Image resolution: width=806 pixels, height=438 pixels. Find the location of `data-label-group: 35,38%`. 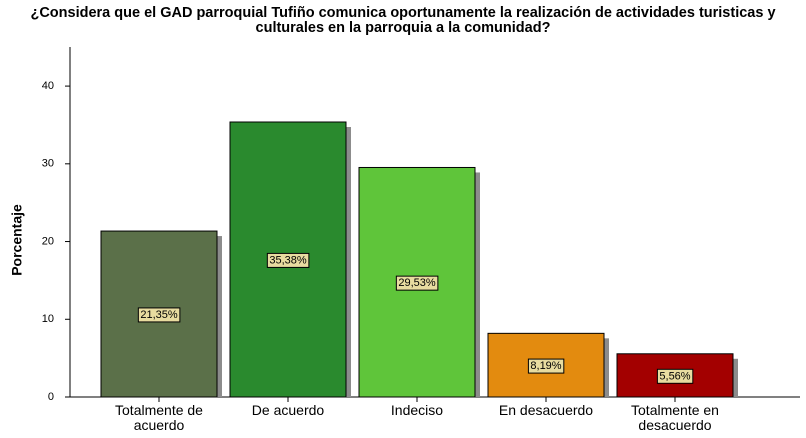

data-label-group: 35,38% is located at coordinates (288, 260).